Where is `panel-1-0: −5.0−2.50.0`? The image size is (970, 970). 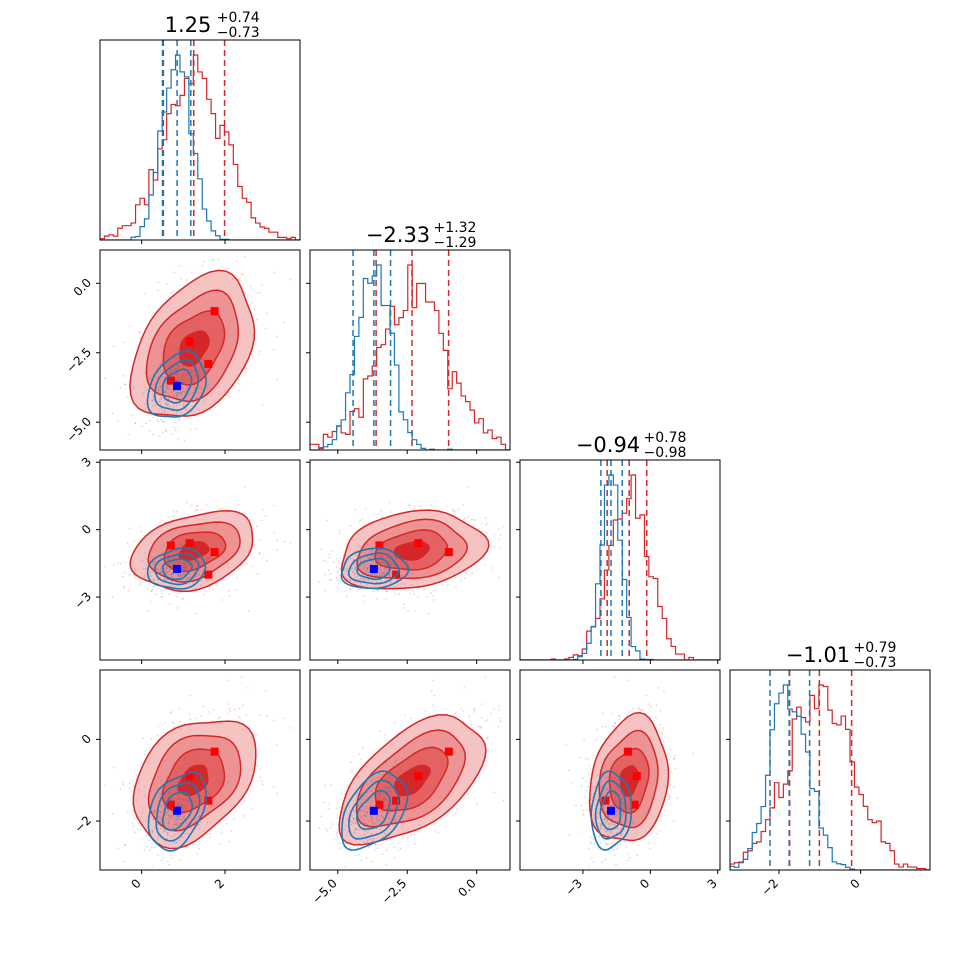
panel-1-0: −5.0−2.50.0 is located at coordinates (182, 363).